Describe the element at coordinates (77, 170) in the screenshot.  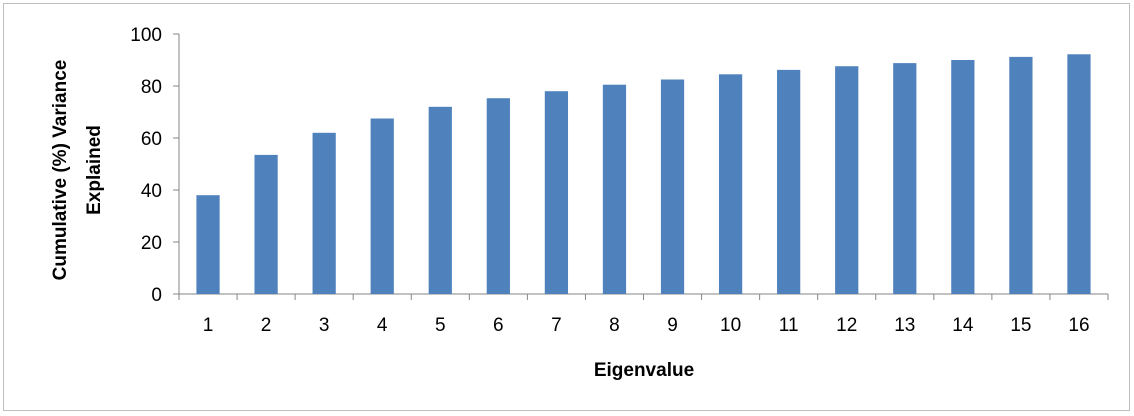
I see `y-axis-title-group: Cumulative (%) Variance Explained` at that location.